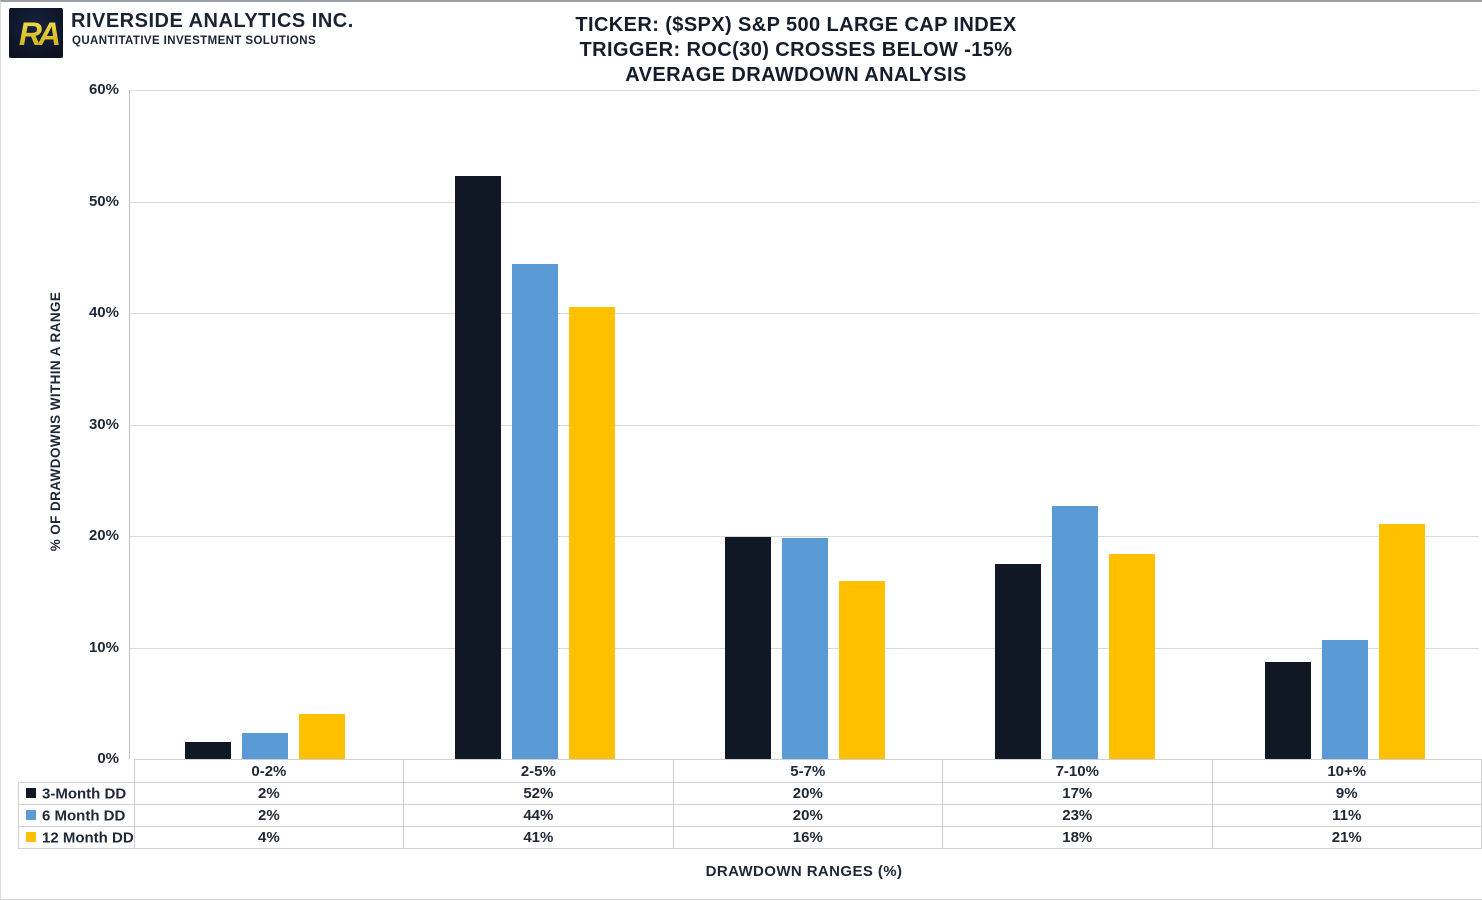  Describe the element at coordinates (808, 771) in the screenshot. I see `category-header-5-7%: 5-7%` at that location.